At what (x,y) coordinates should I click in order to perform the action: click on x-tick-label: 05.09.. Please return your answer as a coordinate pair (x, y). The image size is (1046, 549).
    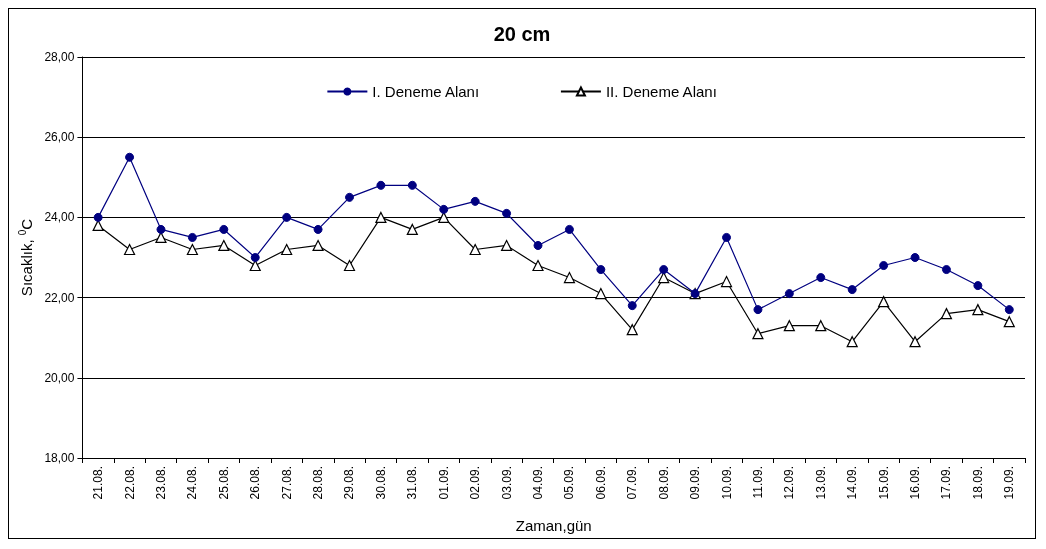
    Looking at the image, I should click on (569, 483).